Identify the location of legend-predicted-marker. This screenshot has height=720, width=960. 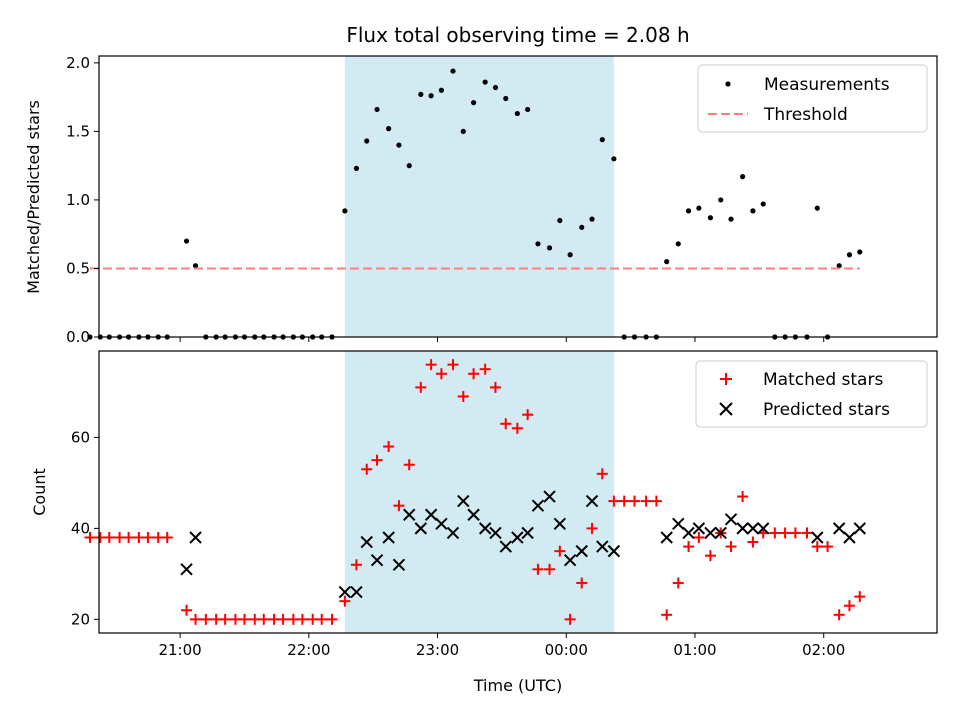
(726, 409).